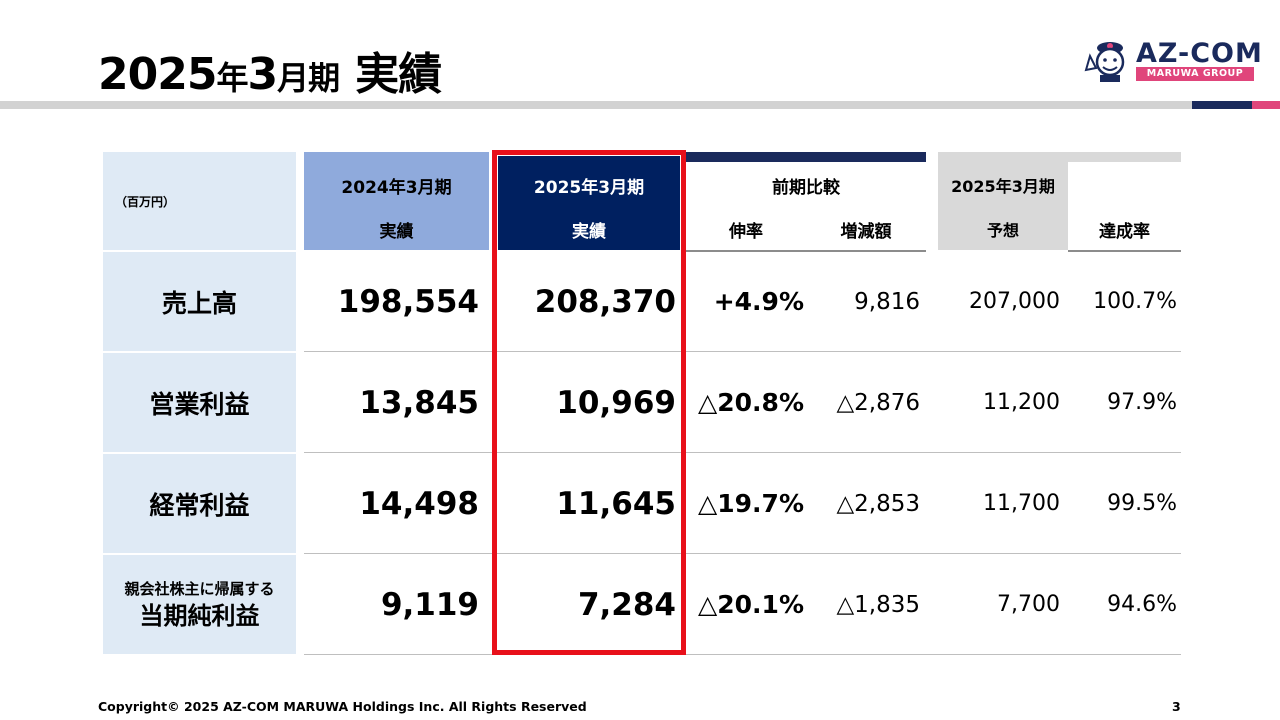 This screenshot has height=720, width=1280. Describe the element at coordinates (1124, 157) in the screenshot. I see `achievement-header-bar` at that location.